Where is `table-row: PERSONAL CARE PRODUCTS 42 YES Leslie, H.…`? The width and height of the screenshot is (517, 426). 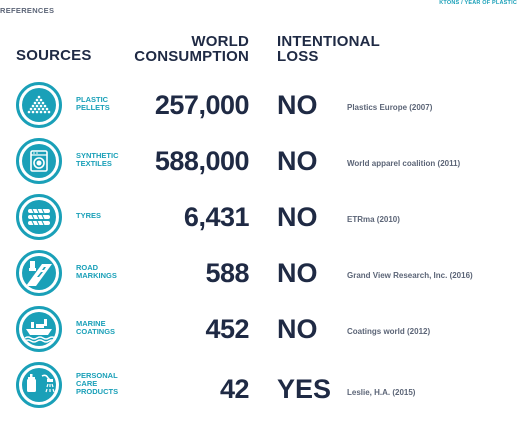
table-row: PERSONAL CARE PRODUCTS 42 YES Leslie, H.… is located at coordinates (258, 388).